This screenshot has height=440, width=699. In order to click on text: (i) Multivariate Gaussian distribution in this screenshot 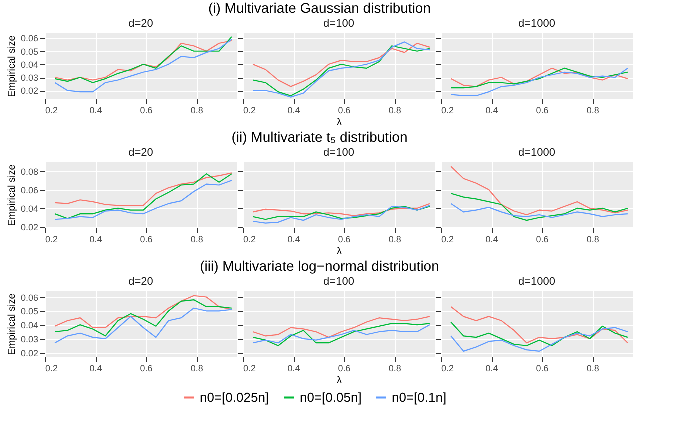, I will do `click(320, 8)`.